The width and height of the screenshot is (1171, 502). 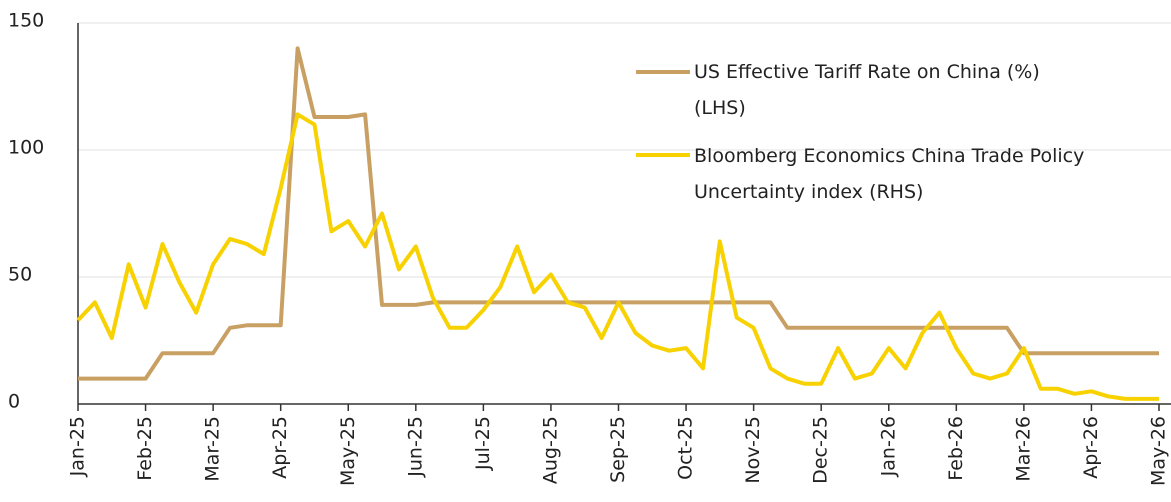 What do you see at coordinates (753, 450) in the screenshot?
I see `x-tick-label: Nov-25` at bounding box center [753, 450].